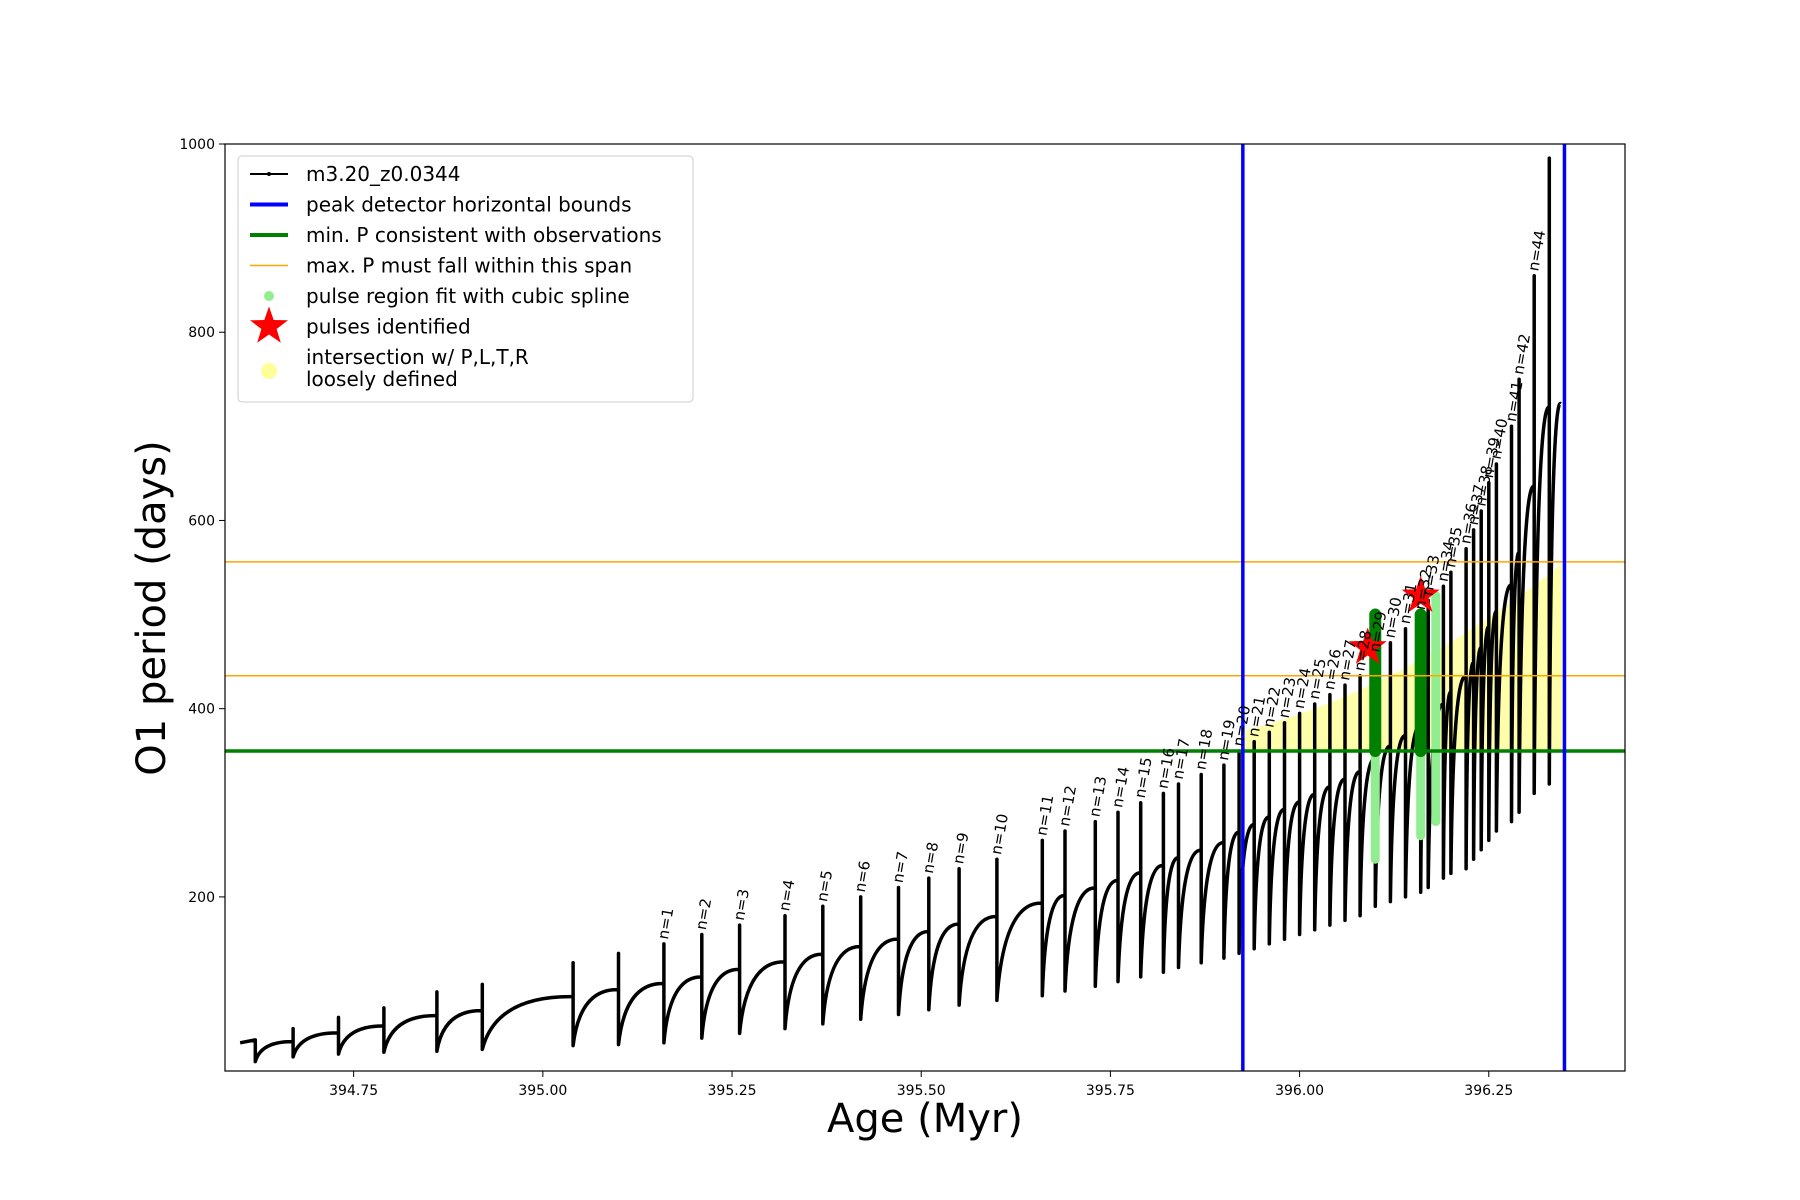  I want to click on x-tick-label: 395.25, so click(732, 1091).